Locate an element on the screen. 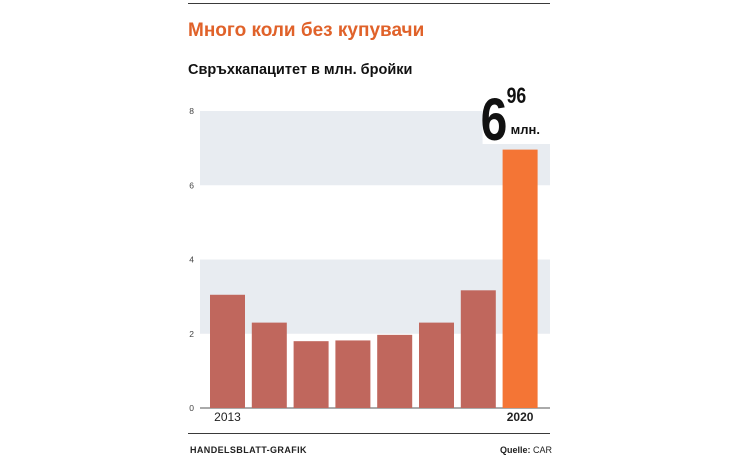  y-tick-label: 6 is located at coordinates (191, 185).